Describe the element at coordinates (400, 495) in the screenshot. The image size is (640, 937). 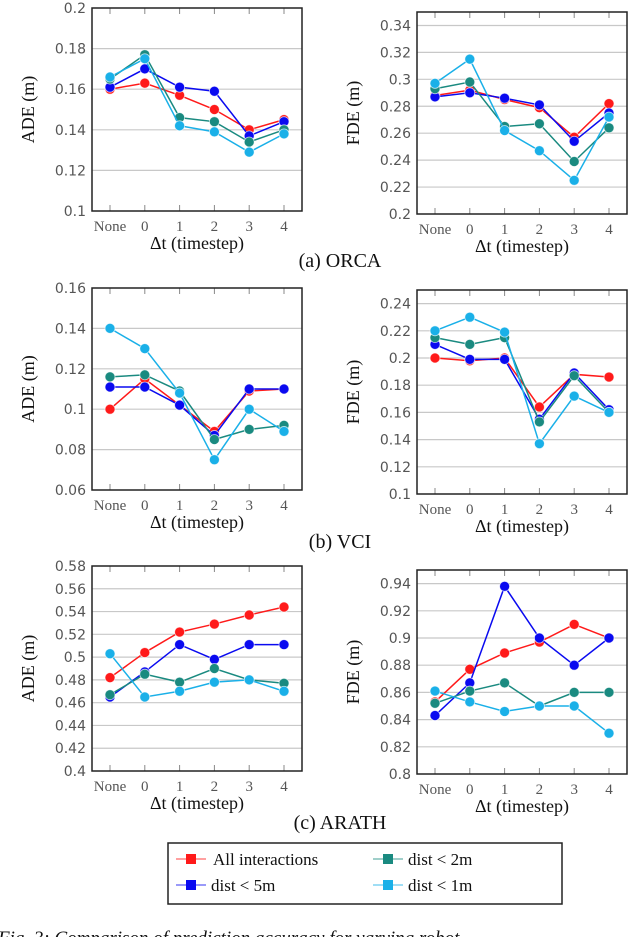
I see `y-tick-label: 0.1` at that location.